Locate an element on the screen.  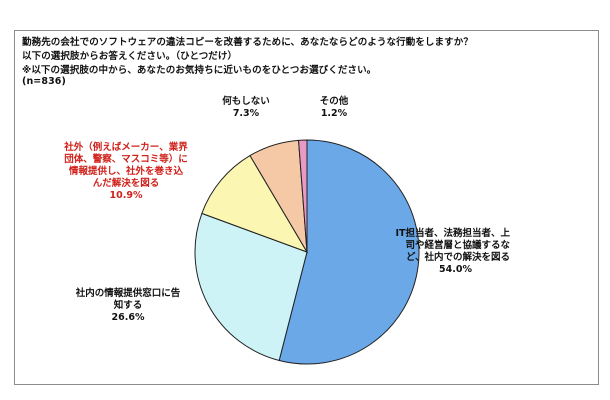
slice-label-1-line-1: 知する is located at coordinates (128, 305).